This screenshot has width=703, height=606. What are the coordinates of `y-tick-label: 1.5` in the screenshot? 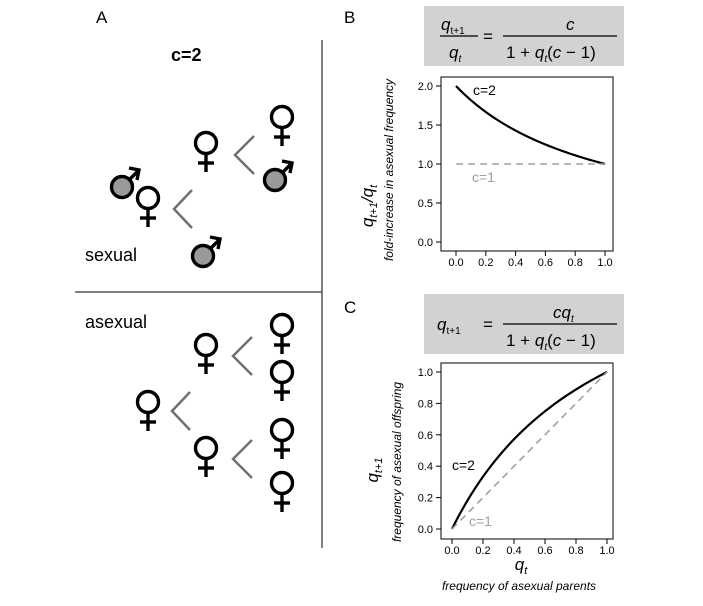 It's located at (425, 126).